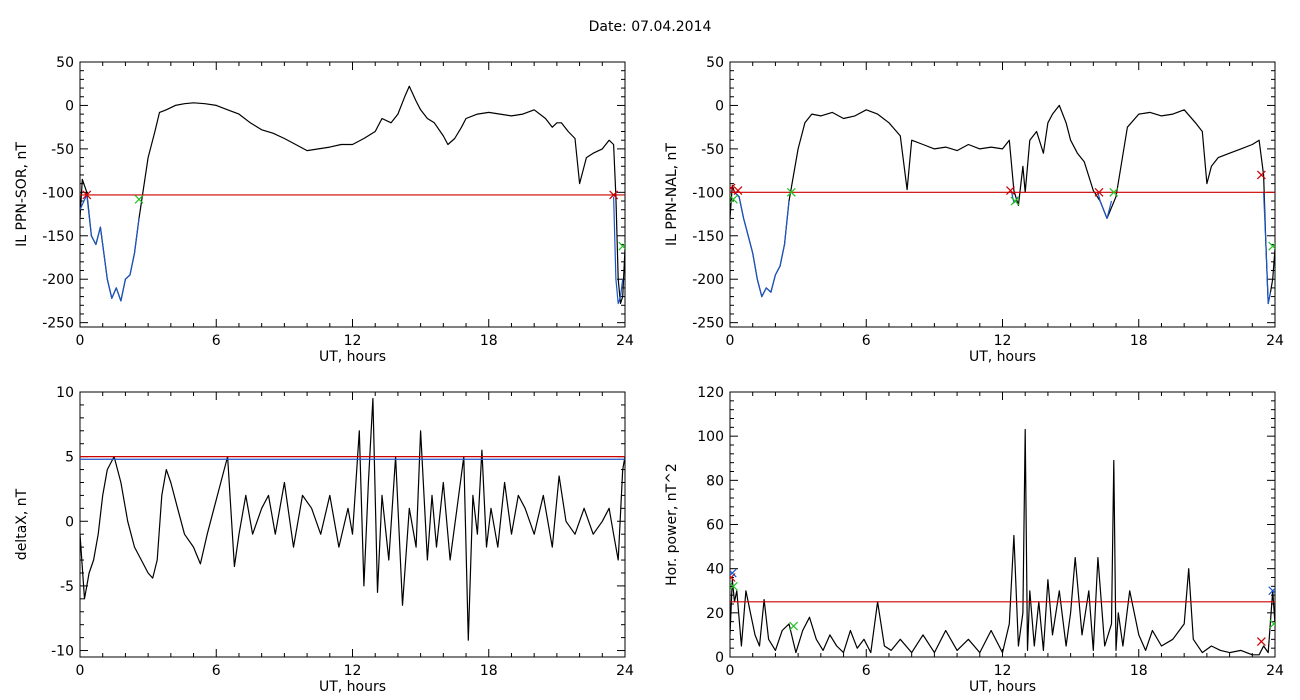 This screenshot has height=700, width=1300. I want to click on y-axis-label: IL PPN-NAL, nT, so click(672, 194).